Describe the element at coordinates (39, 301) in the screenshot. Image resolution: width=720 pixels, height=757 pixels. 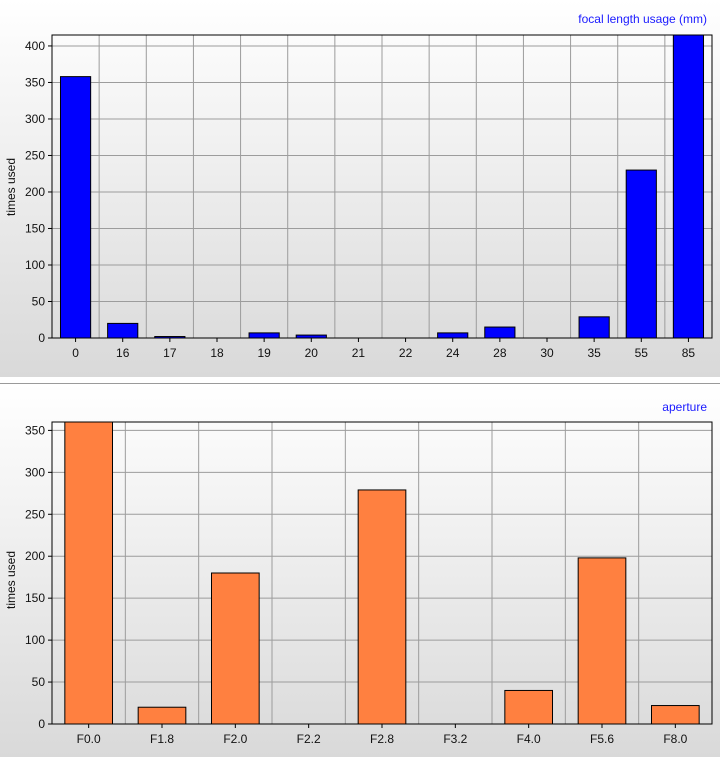
I see `focal-y-tick-label: 50` at that location.